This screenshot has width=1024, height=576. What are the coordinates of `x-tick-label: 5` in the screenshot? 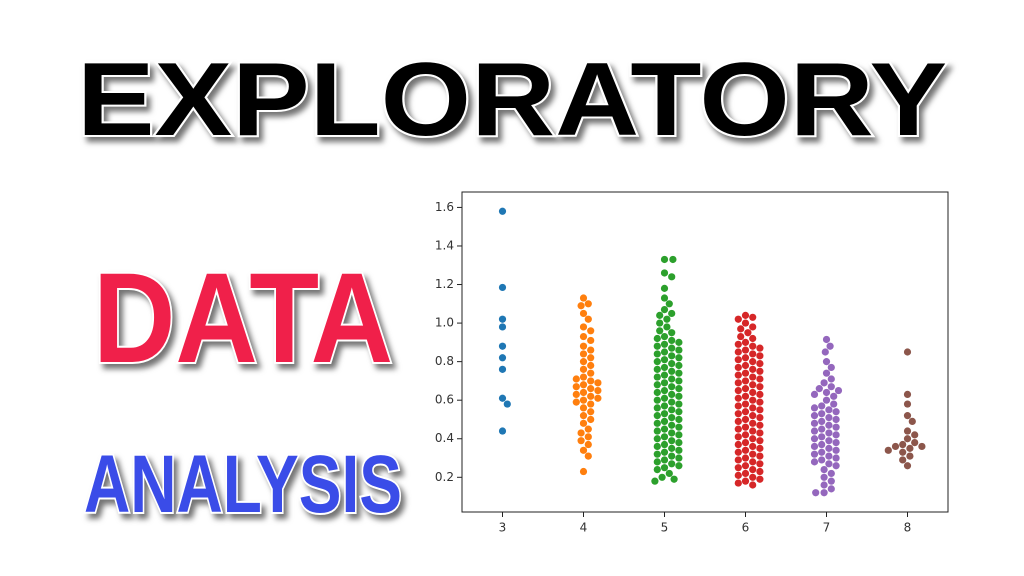 It's located at (665, 528).